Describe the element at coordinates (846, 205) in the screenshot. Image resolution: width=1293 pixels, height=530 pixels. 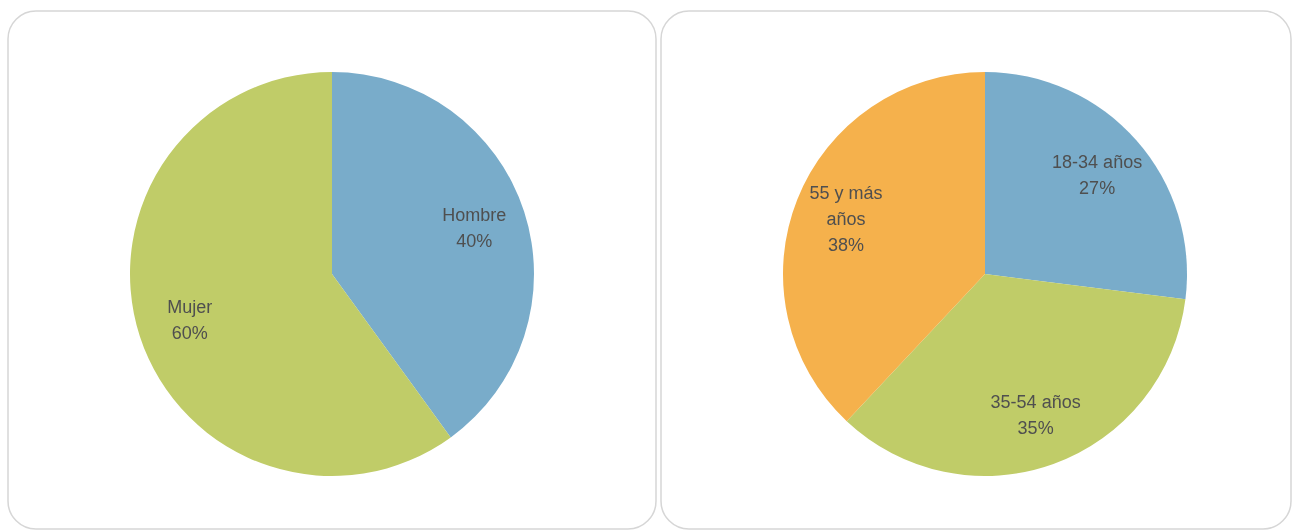
I see `slice-label: 55 y más años` at that location.